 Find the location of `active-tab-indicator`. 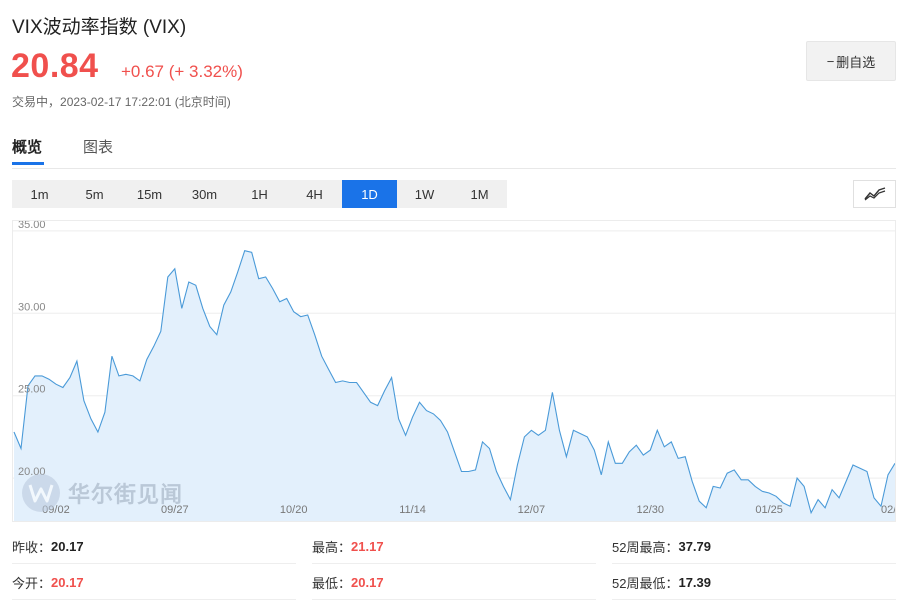

active-tab-indicator is located at coordinates (28, 163).